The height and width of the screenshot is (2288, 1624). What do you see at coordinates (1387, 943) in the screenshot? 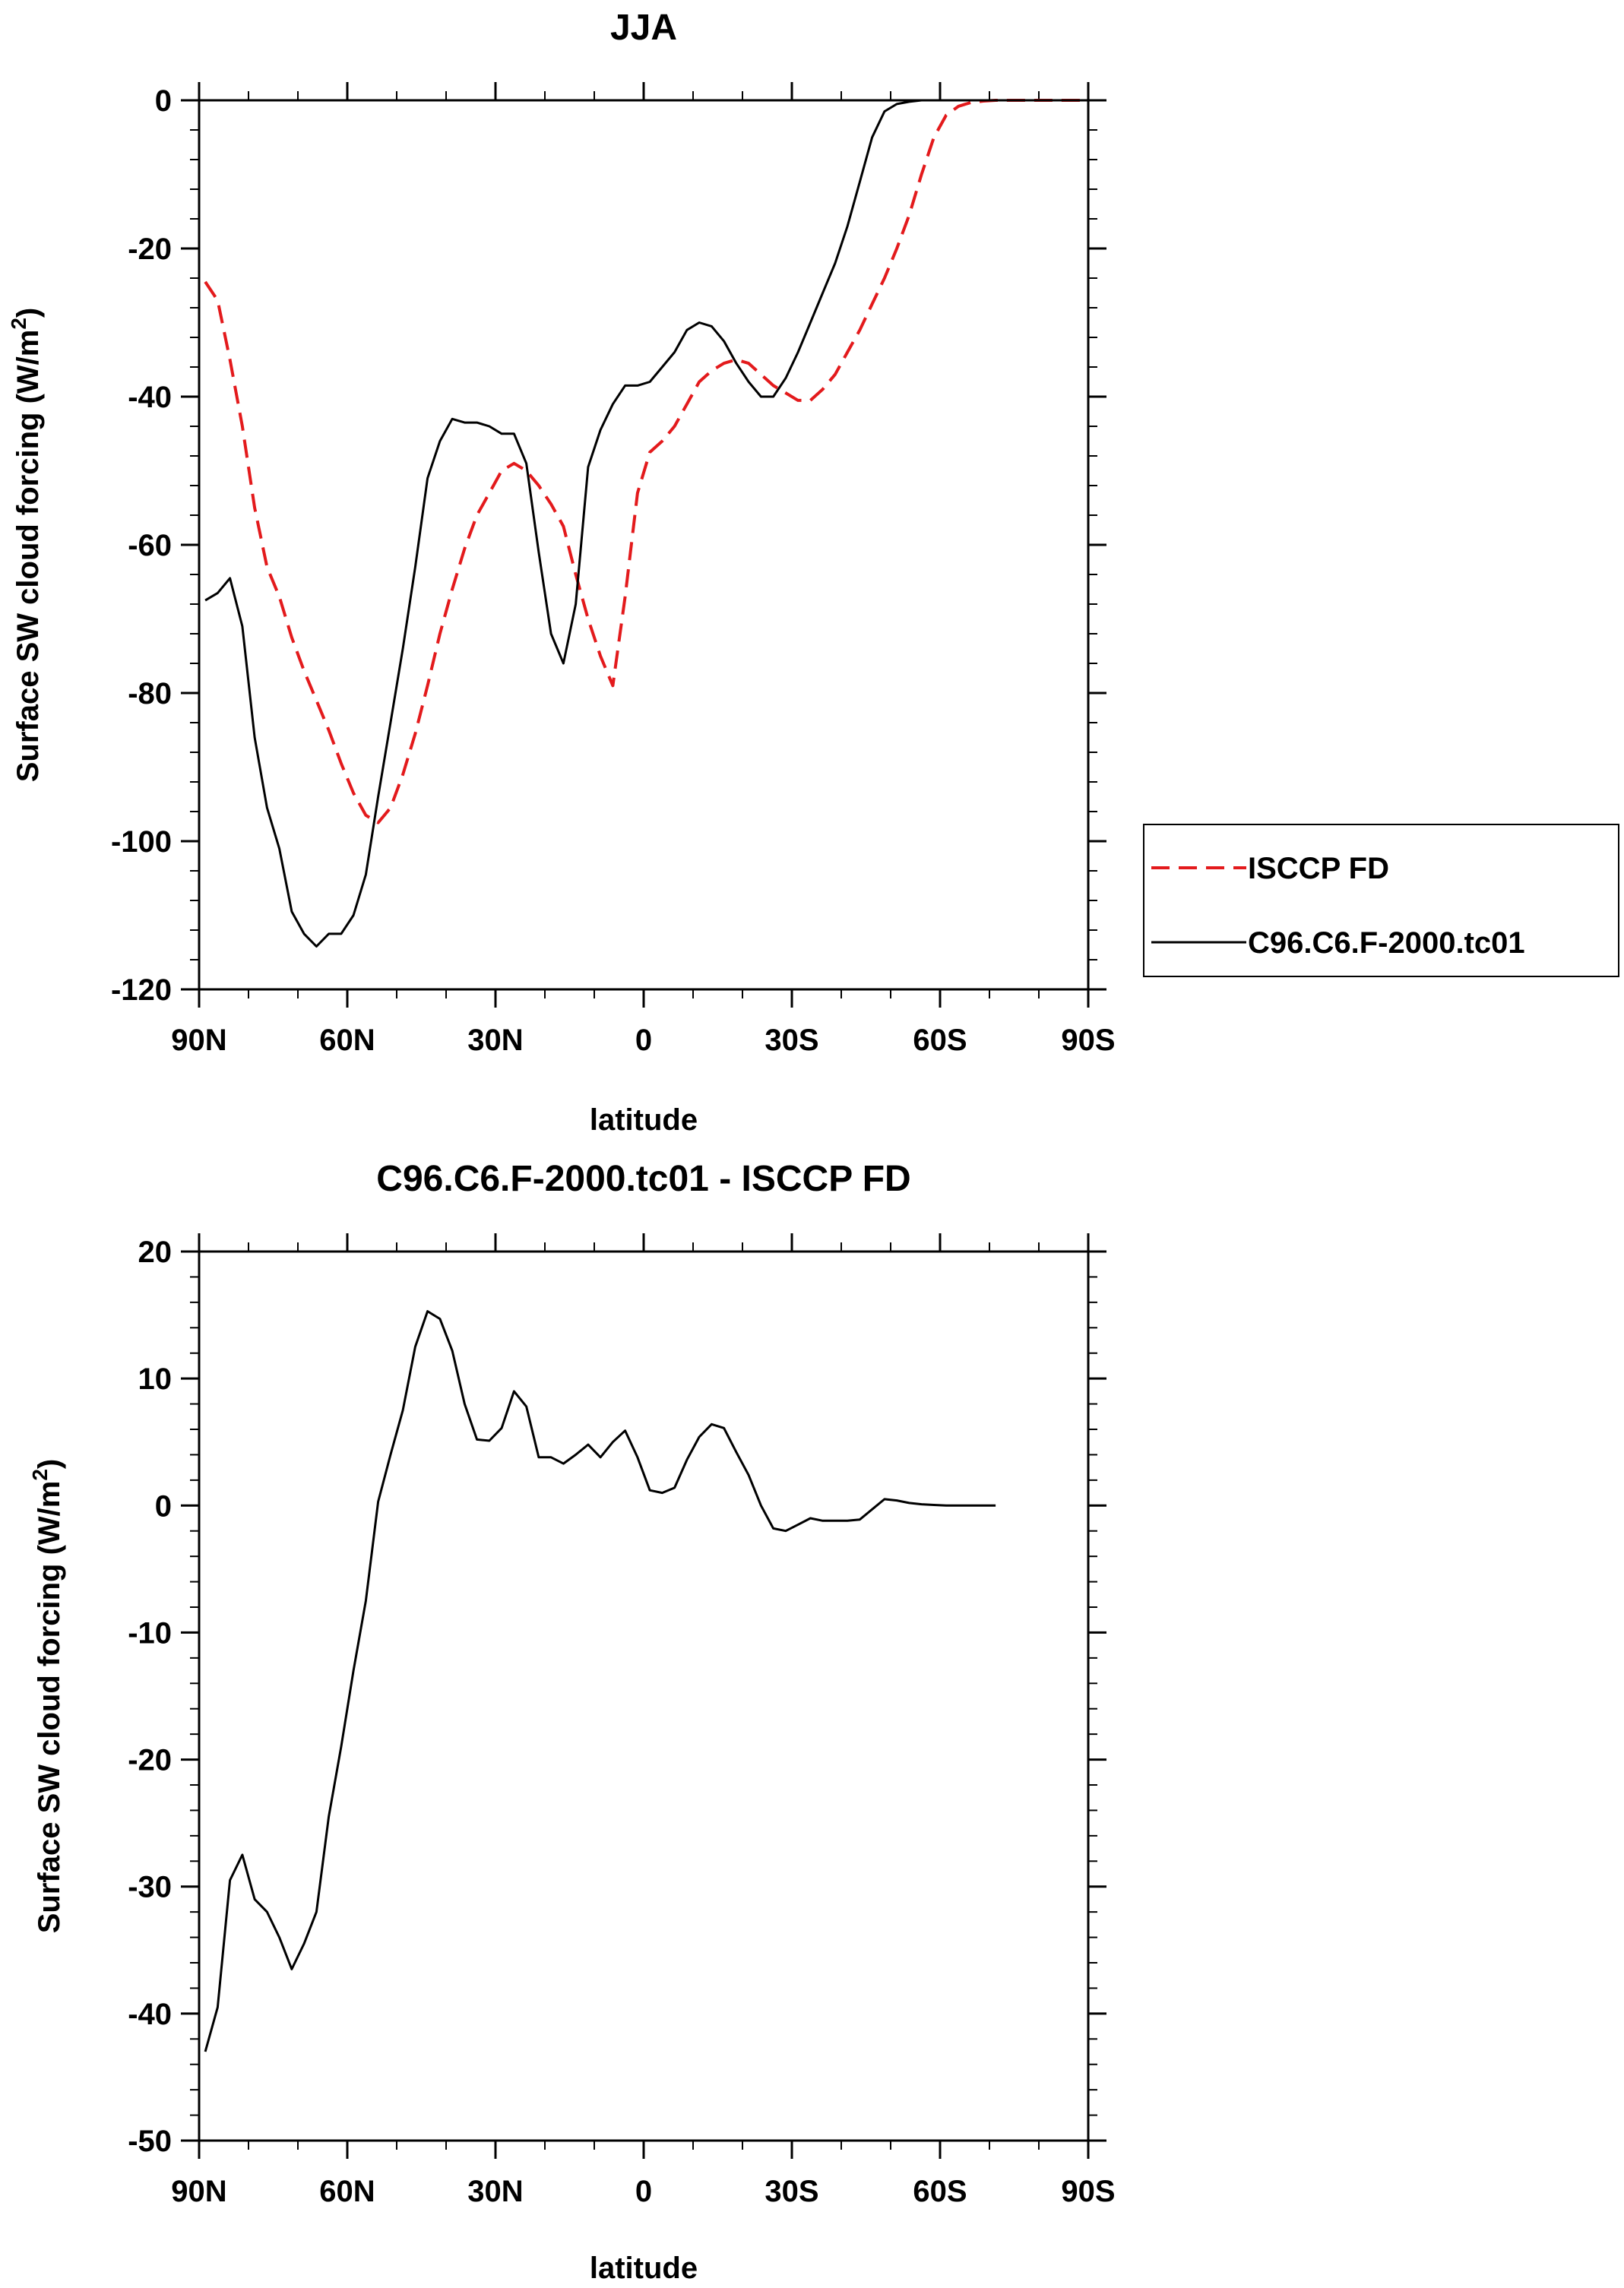
I see `legend-label-model: C96.C6.F-2000.tc01` at bounding box center [1387, 943].